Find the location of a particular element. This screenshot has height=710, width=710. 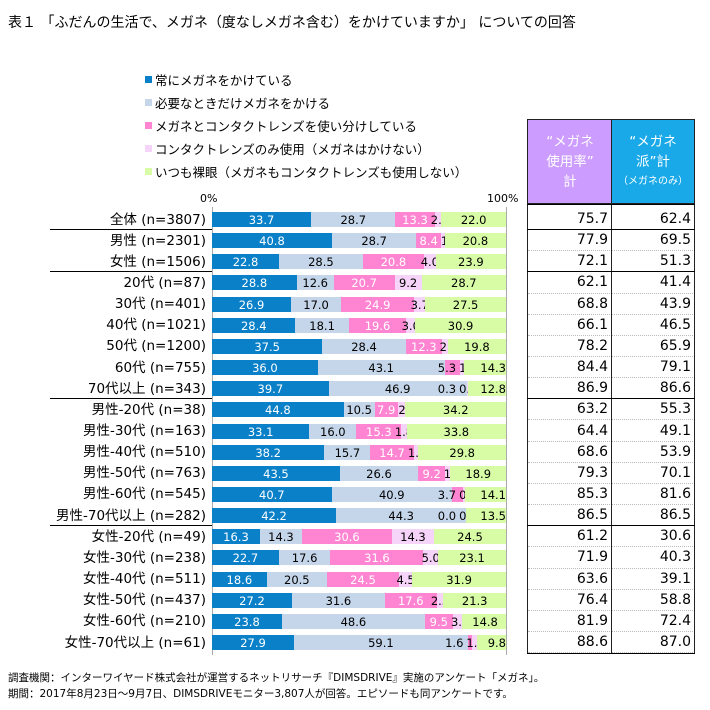

cell-usage-total: 86.9 is located at coordinates (570, 389).